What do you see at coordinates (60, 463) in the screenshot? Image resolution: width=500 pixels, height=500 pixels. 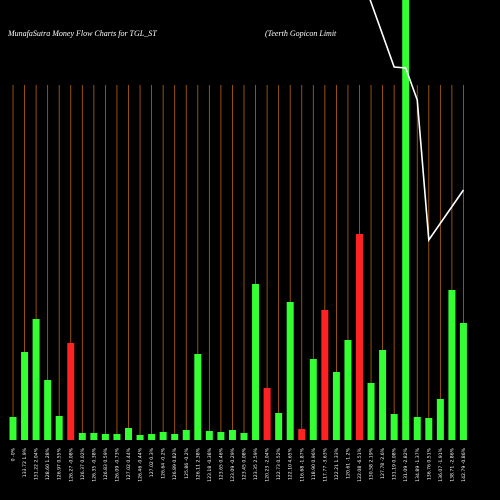 I see `x-tick-label: 126.97 0.55%` at bounding box center [60, 463].